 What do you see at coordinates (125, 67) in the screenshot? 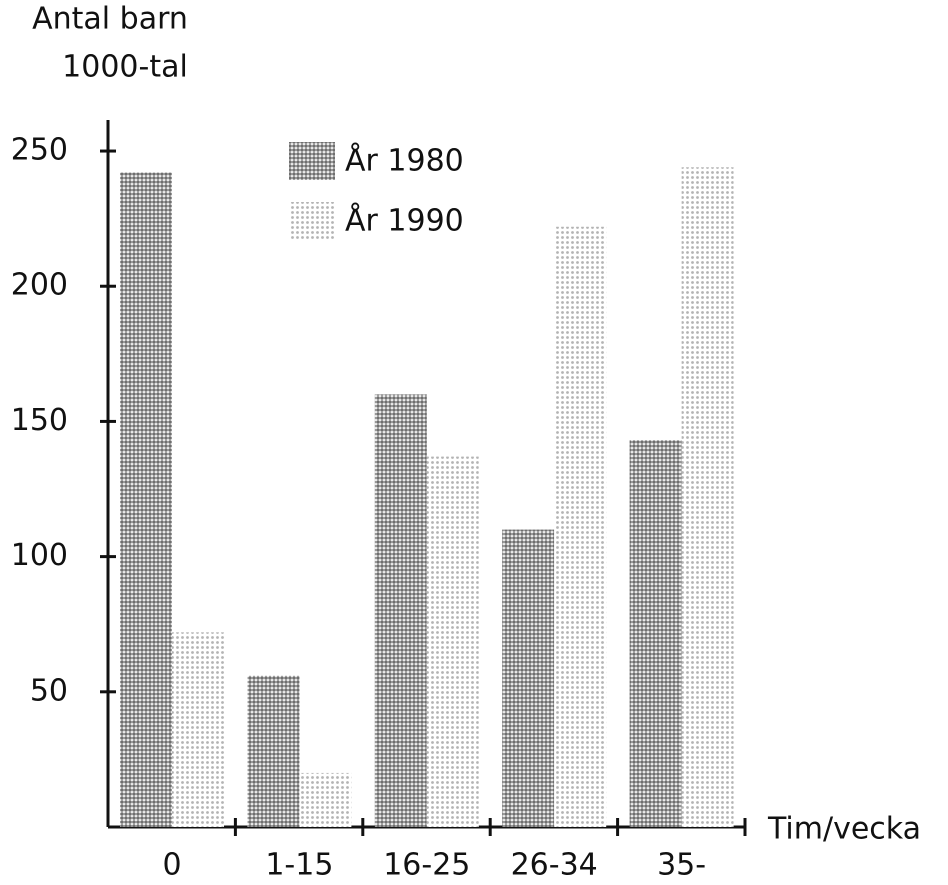
I see `y-axis-label-line2: 1000-tal` at bounding box center [125, 67].